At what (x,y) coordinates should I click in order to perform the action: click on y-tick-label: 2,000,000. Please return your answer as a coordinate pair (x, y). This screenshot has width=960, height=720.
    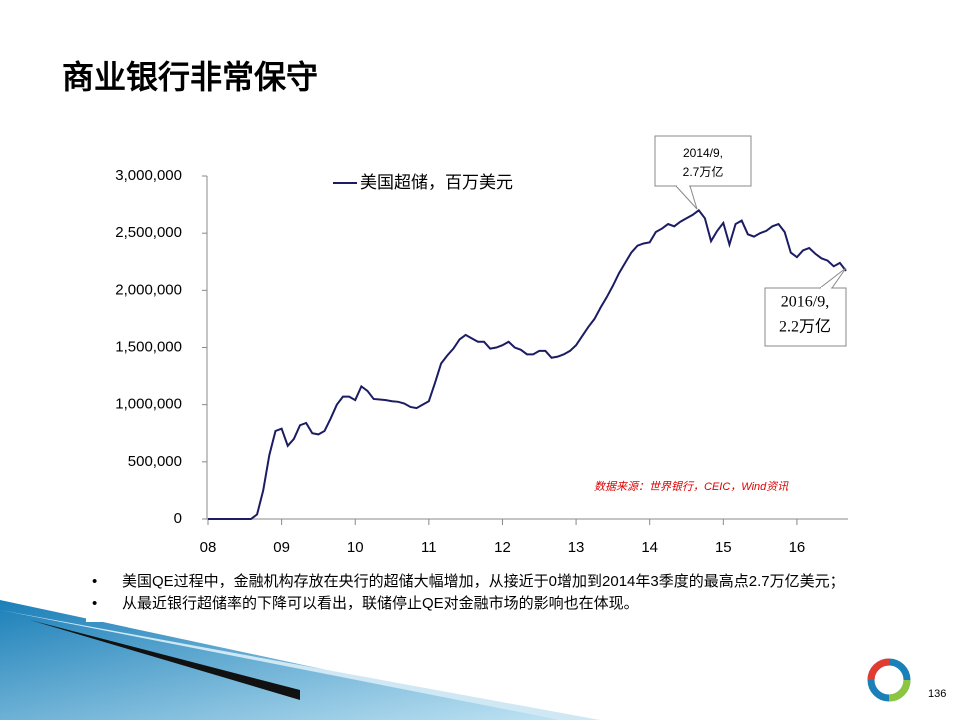
    Looking at the image, I should click on (148, 289).